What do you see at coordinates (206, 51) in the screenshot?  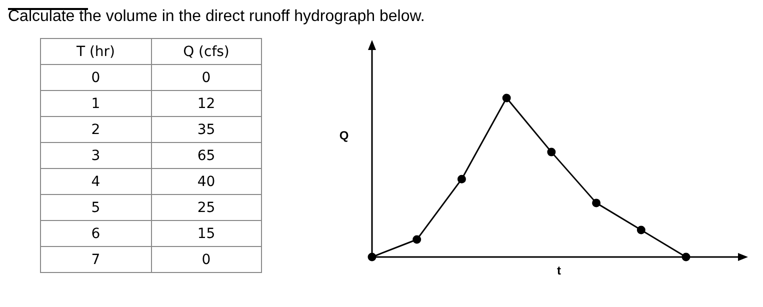 I see `text: Q (cfs)` at bounding box center [206, 51].